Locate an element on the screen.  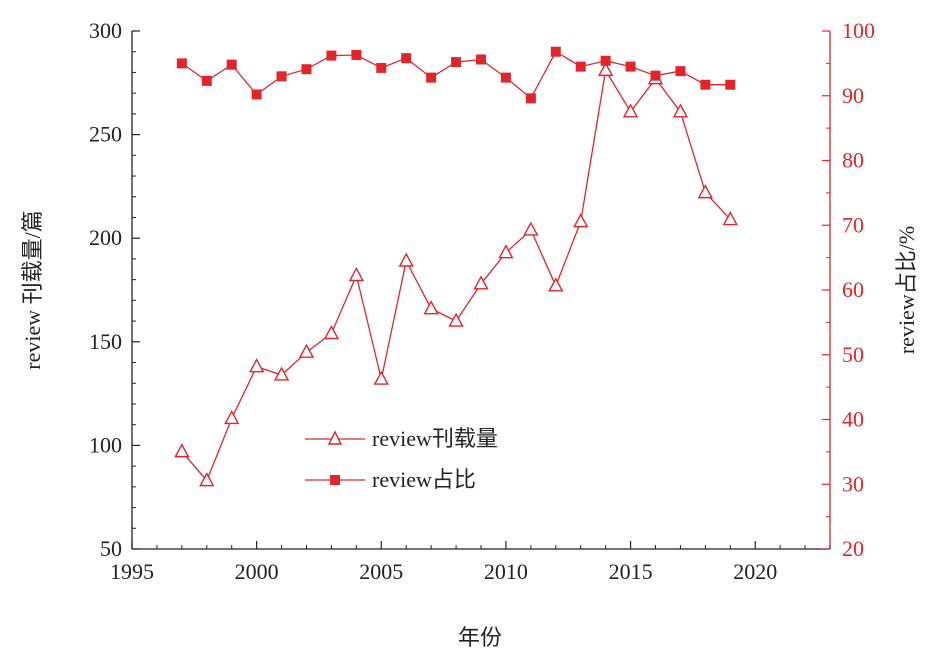
y-left-tick-label: 150 is located at coordinates (105, 341).